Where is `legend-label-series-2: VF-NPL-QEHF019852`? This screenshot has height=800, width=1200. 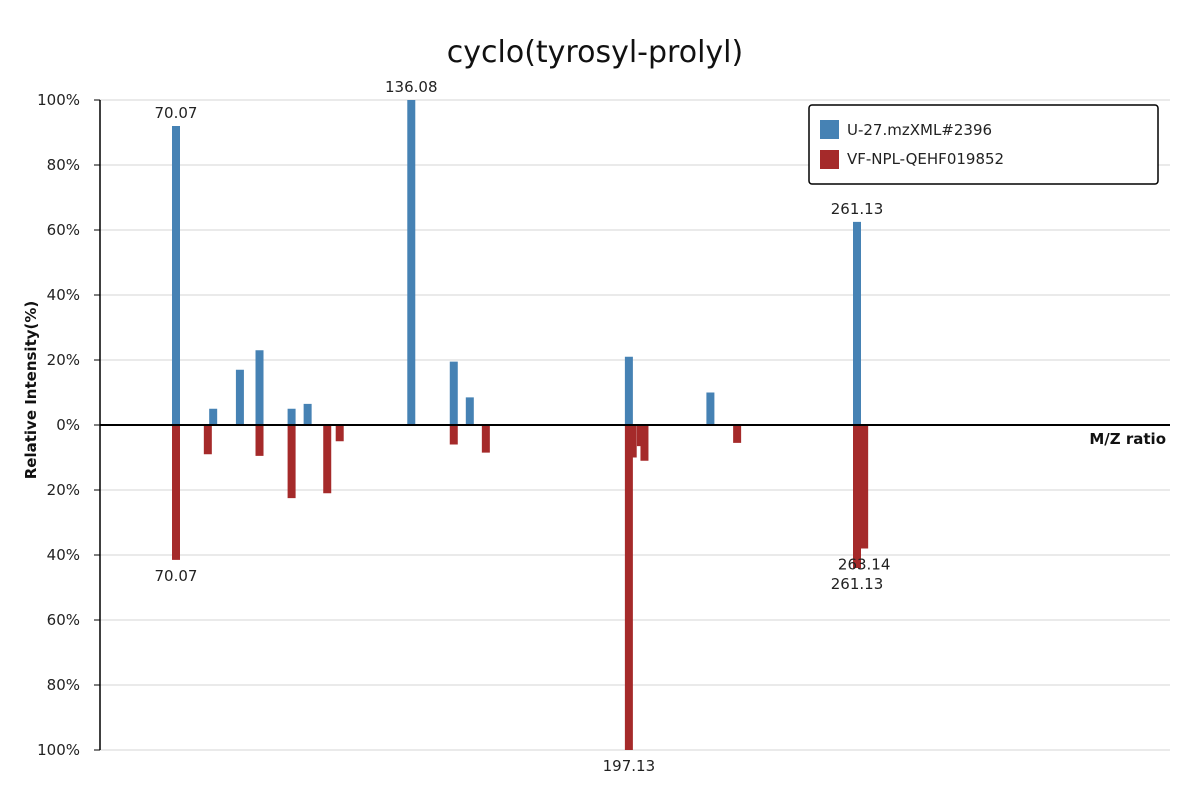
legend-label-series-2: VF-NPL-QEHF019852 is located at coordinates (925, 159).